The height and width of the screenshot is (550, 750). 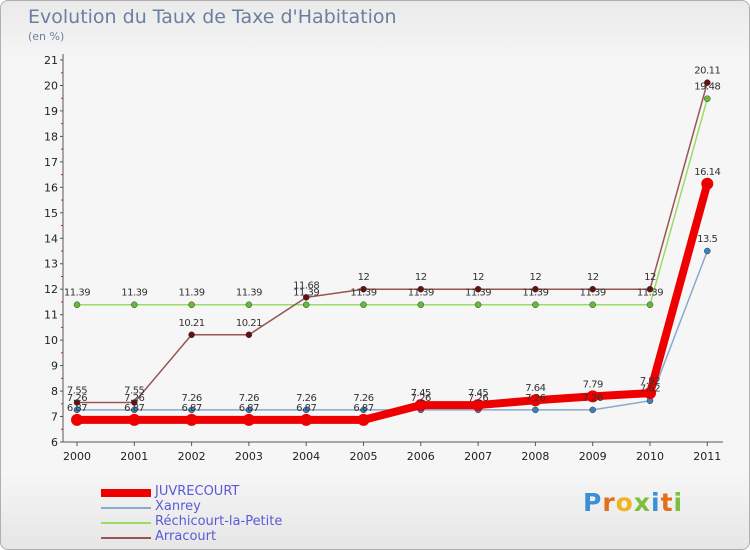 What do you see at coordinates (77, 456) in the screenshot?
I see `x-tick-label: 2000` at bounding box center [77, 456].